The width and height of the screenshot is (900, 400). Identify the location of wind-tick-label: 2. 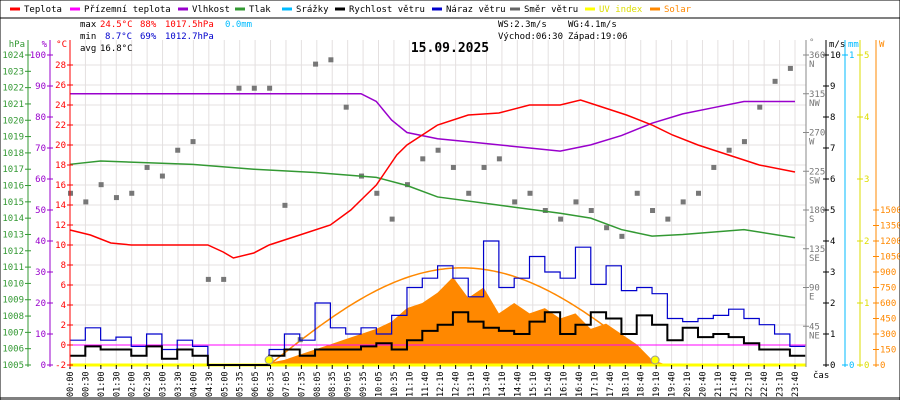
(832, 304).